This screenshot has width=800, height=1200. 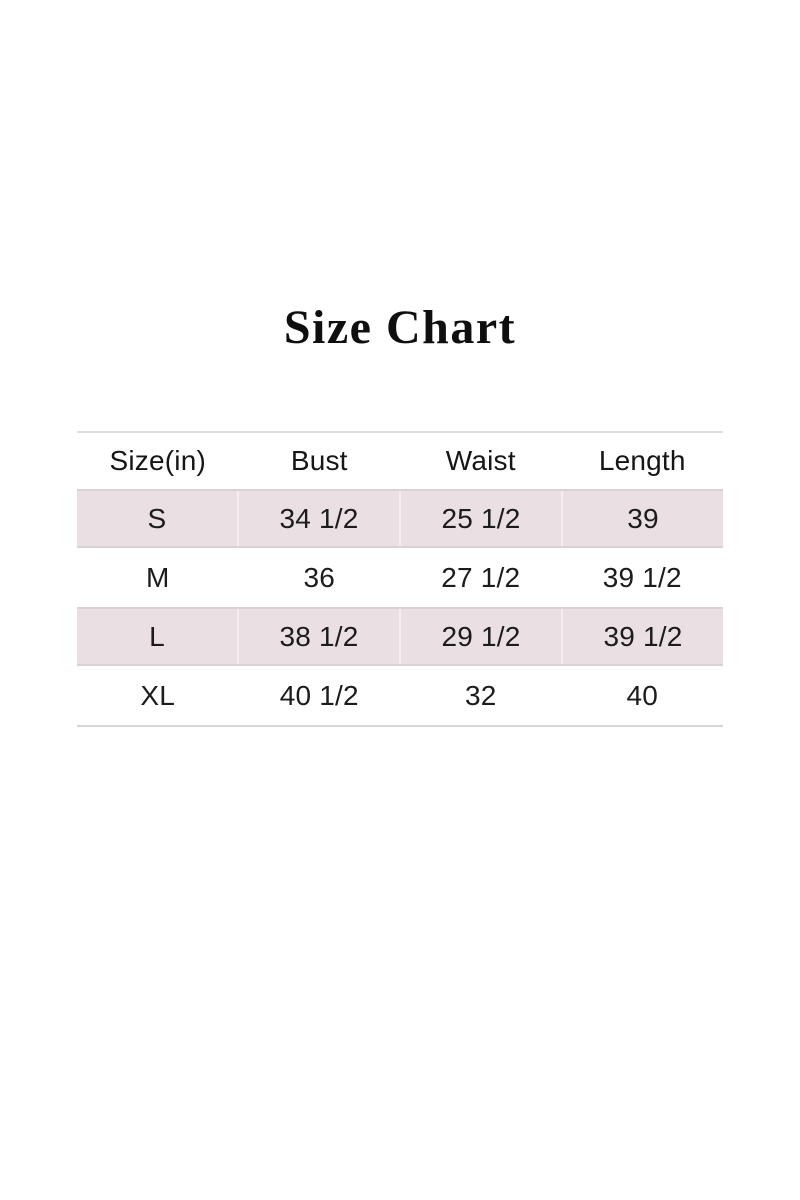 I want to click on bust-cell: 36, so click(x=319, y=577).